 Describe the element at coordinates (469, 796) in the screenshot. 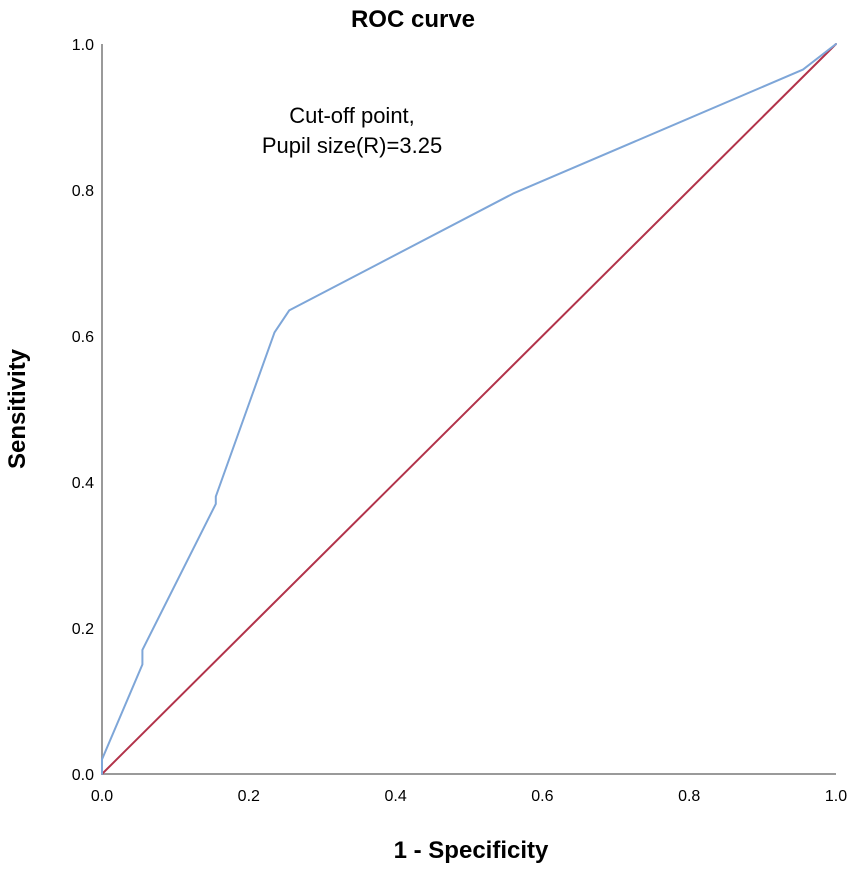

I see `x-tick-labels: 0.0 0.2 0.4 0.6 0.8 1.0` at that location.